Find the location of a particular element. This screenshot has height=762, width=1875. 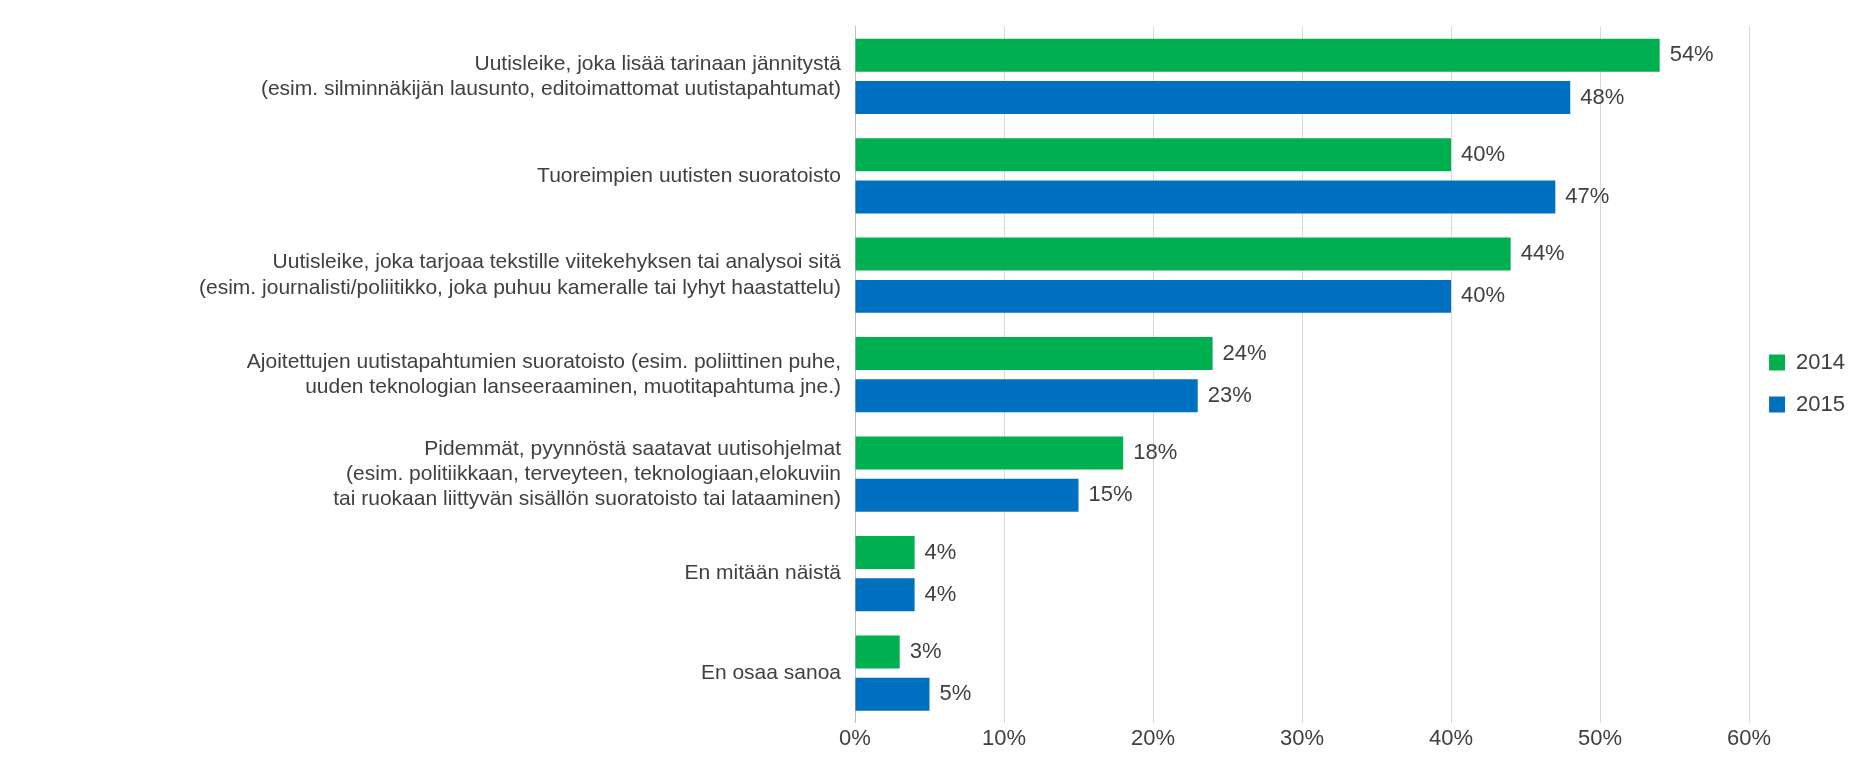

data-label: 48% is located at coordinates (1602, 96).